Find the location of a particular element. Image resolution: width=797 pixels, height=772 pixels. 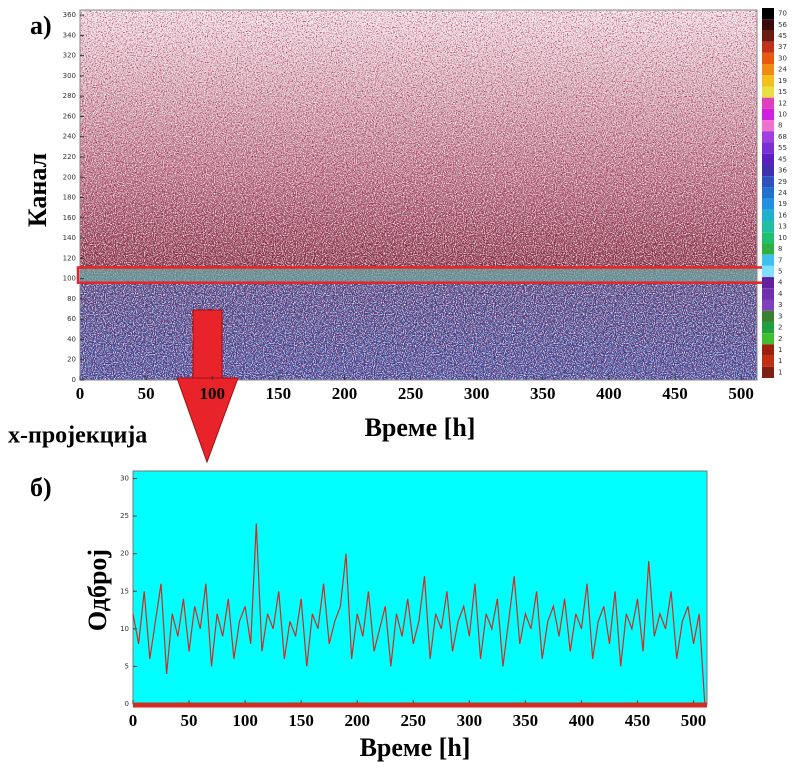

colorbar-label: 5 is located at coordinates (780, 271).